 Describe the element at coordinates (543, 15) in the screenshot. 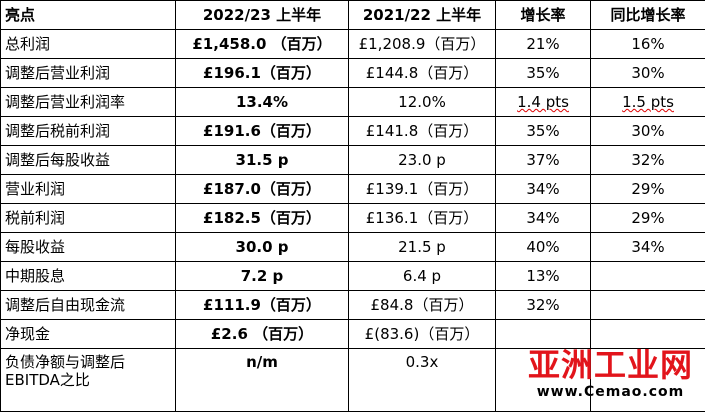

I see `header-cell: 增长率` at that location.